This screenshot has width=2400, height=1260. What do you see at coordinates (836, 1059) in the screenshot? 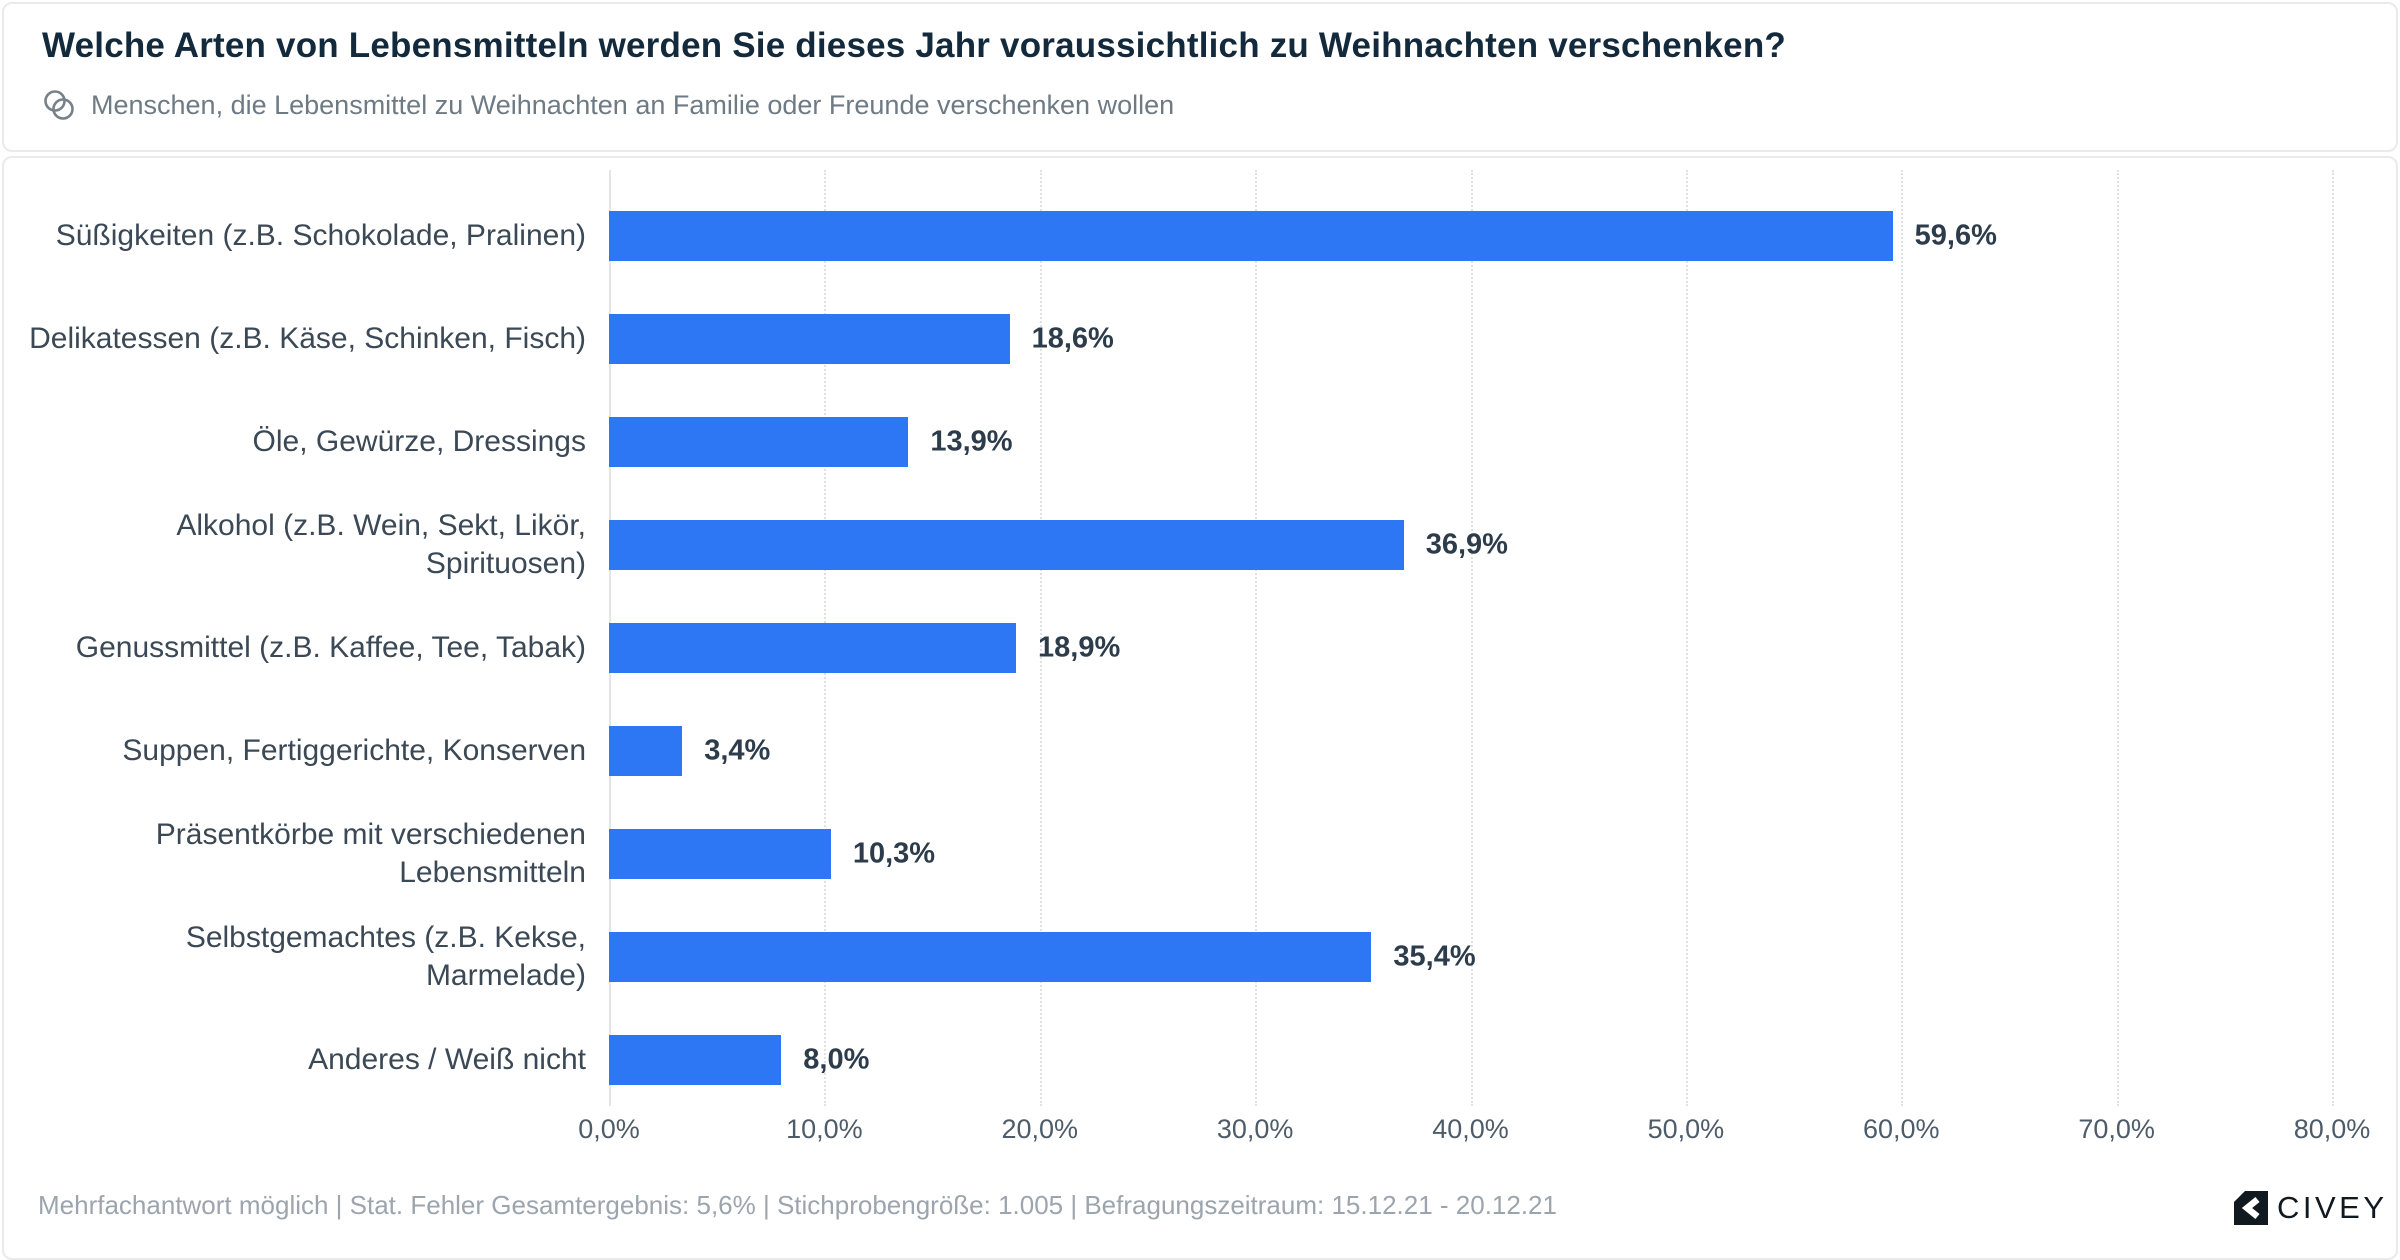
I see `bar-value-label: 8,0%` at bounding box center [836, 1059].